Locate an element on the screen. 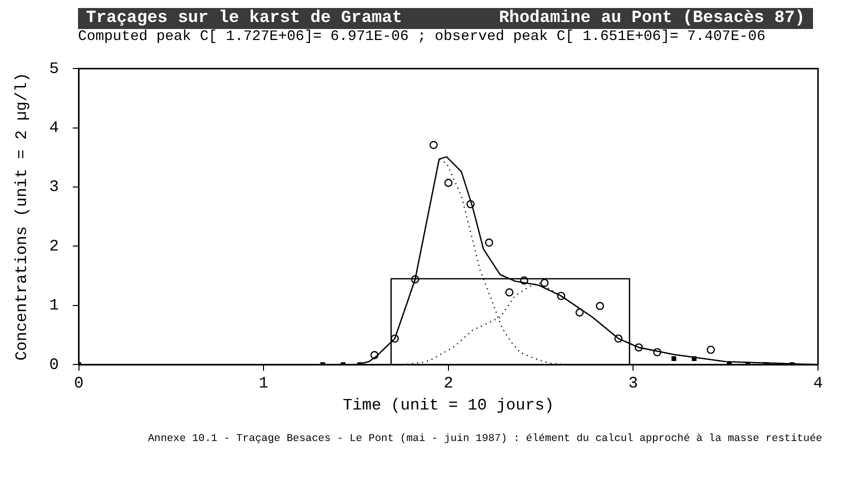 Image resolution: width=866 pixels, height=488 pixels. y-tick-label: 5 is located at coordinates (54, 69).